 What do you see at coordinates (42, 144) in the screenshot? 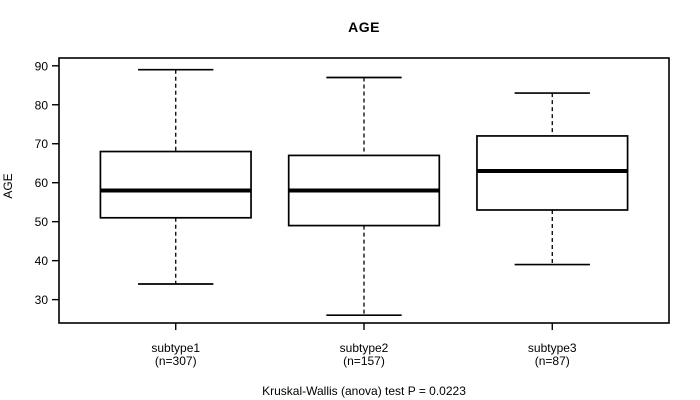
I see `y-tick-label: 70` at bounding box center [42, 144].